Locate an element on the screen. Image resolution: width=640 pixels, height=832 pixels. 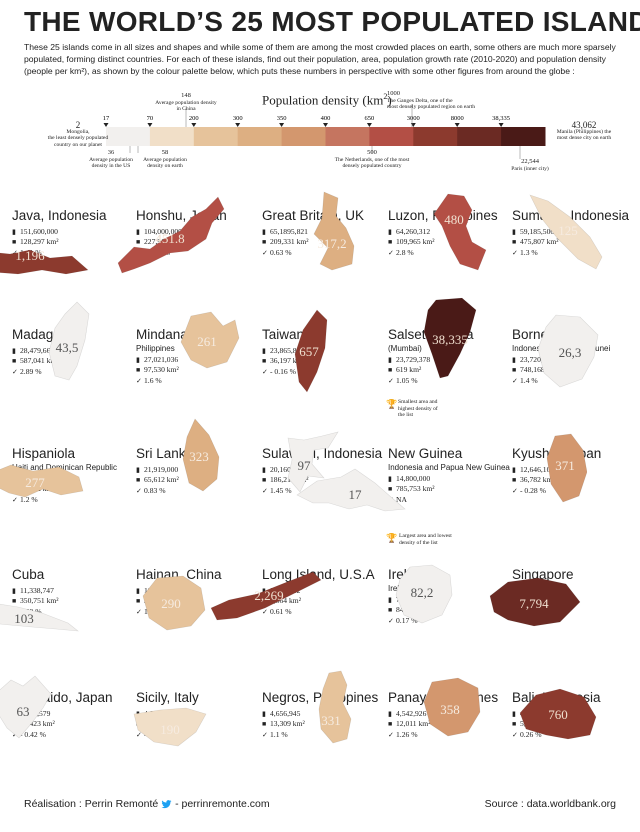
scale-annotation: 36 Average population density in the US is located at coordinates (111, 159).